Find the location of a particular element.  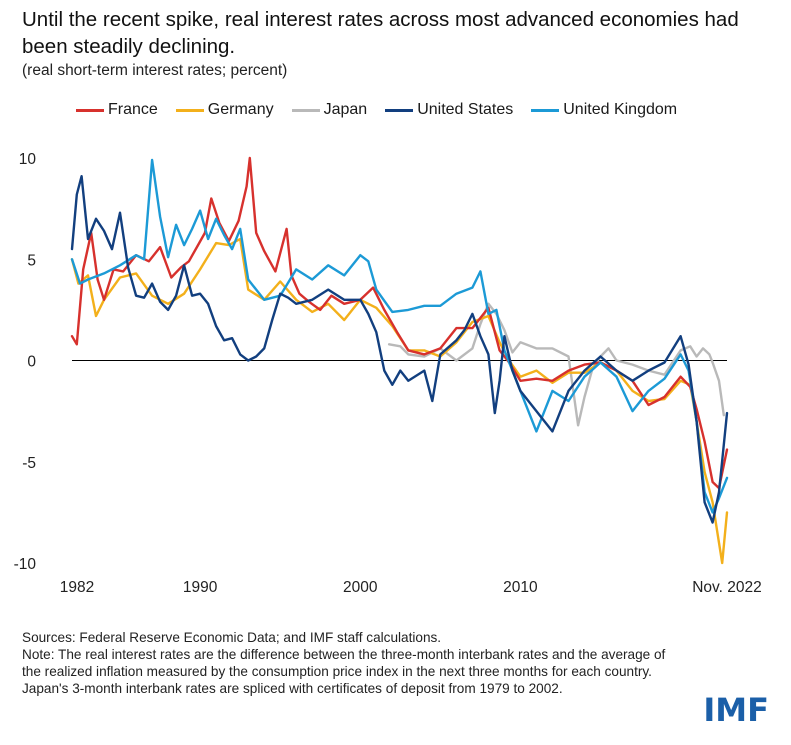

x-tick-label: 1990 is located at coordinates (200, 587).